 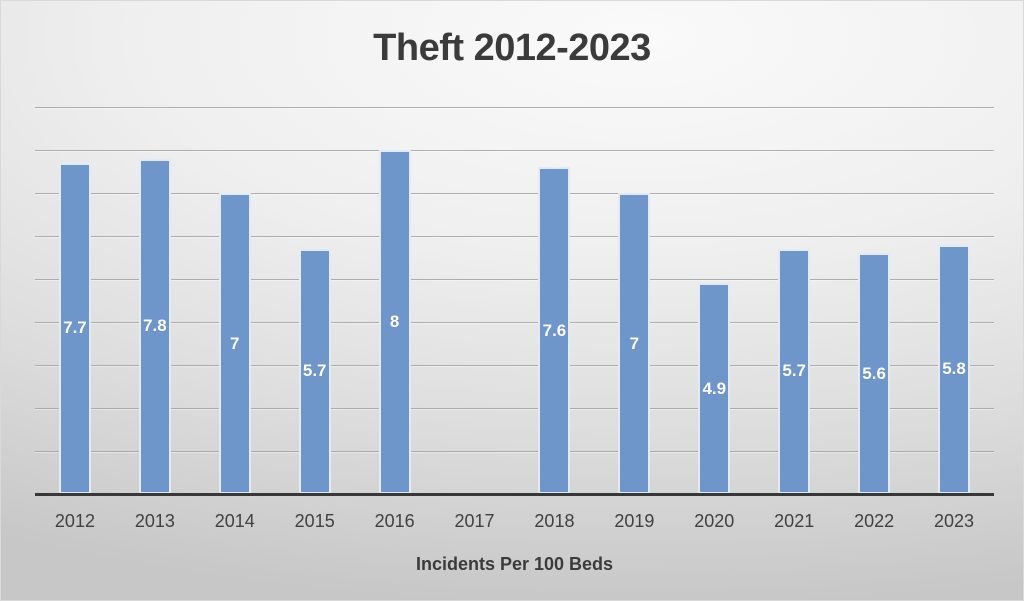 I want to click on bar: 7.7, so click(x=74, y=328).